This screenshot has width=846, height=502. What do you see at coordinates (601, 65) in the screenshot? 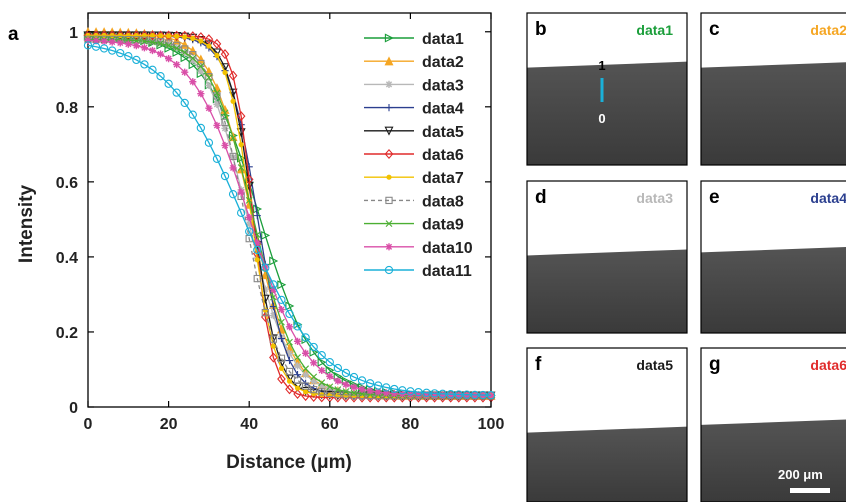
I see `colorbar-top-label: 1` at bounding box center [601, 65].